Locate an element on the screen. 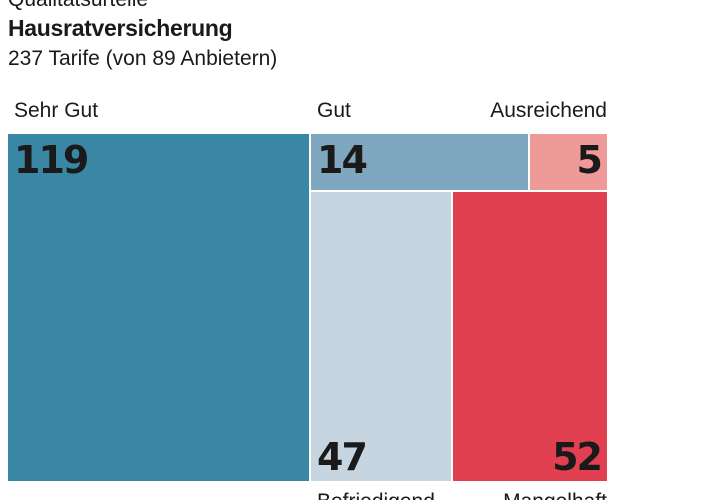 Image resolution: width=720 pixels, height=500 pixels. treemap-value-mangelhaft: 52 is located at coordinates (577, 457).